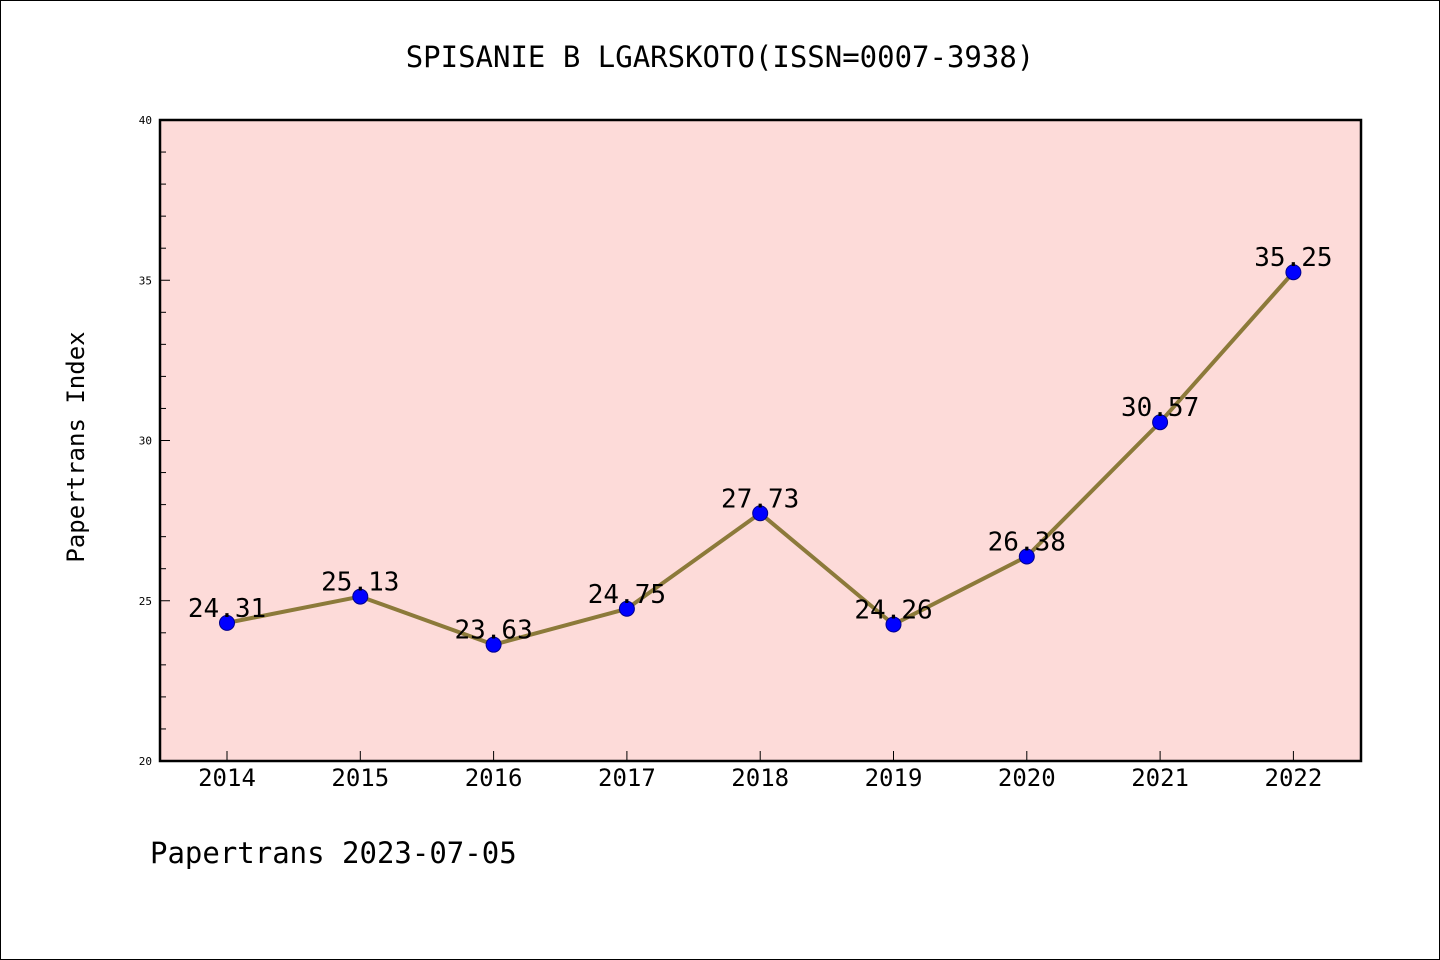 This screenshot has height=960, width=1440. Describe the element at coordinates (360, 583) in the screenshot. I see `data-value-label: 25.13` at that location.